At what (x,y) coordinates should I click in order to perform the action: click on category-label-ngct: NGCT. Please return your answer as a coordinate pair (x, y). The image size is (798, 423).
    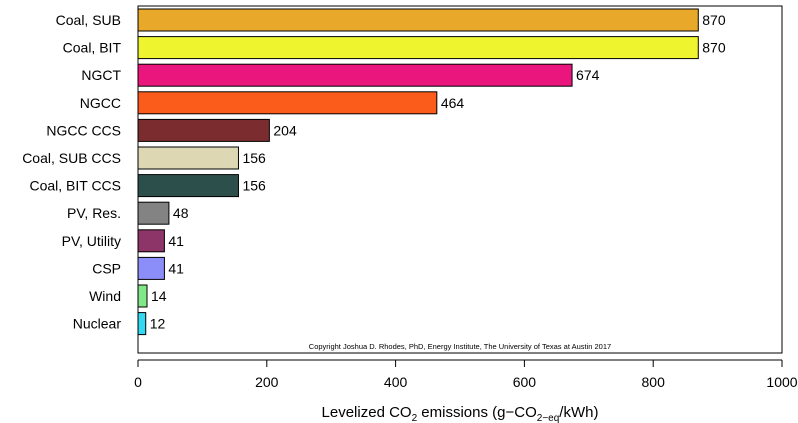
    Looking at the image, I should click on (101, 75).